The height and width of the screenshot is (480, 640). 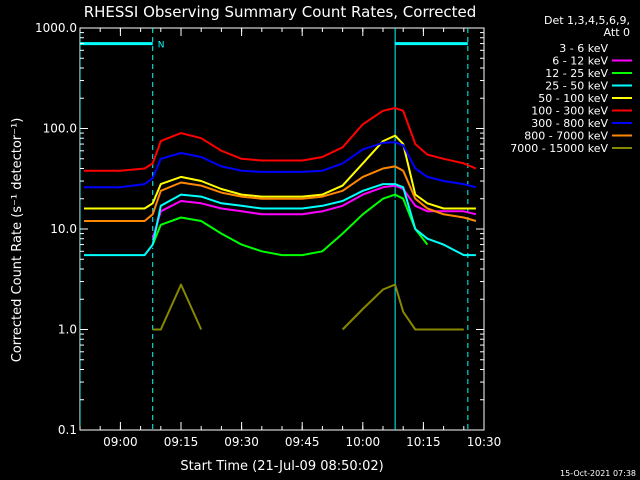 What do you see at coordinates (576, 73) in the screenshot?
I see `legend-entry-label: 12 - 25 keV` at bounding box center [576, 73].